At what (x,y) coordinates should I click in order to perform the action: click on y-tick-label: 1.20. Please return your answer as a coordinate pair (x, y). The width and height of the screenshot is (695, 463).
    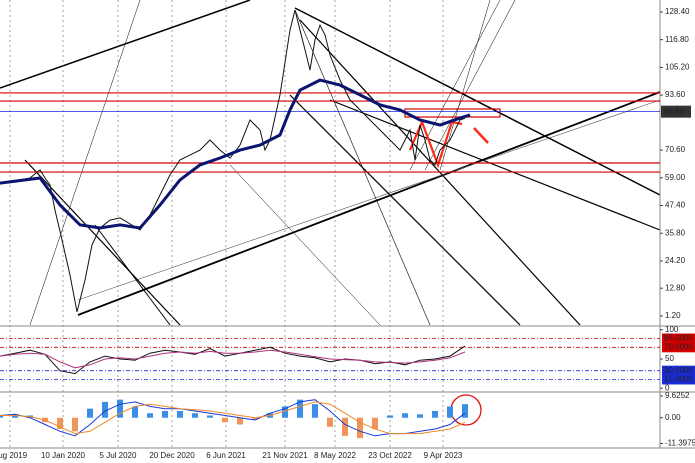
    Looking at the image, I should click on (673, 315).